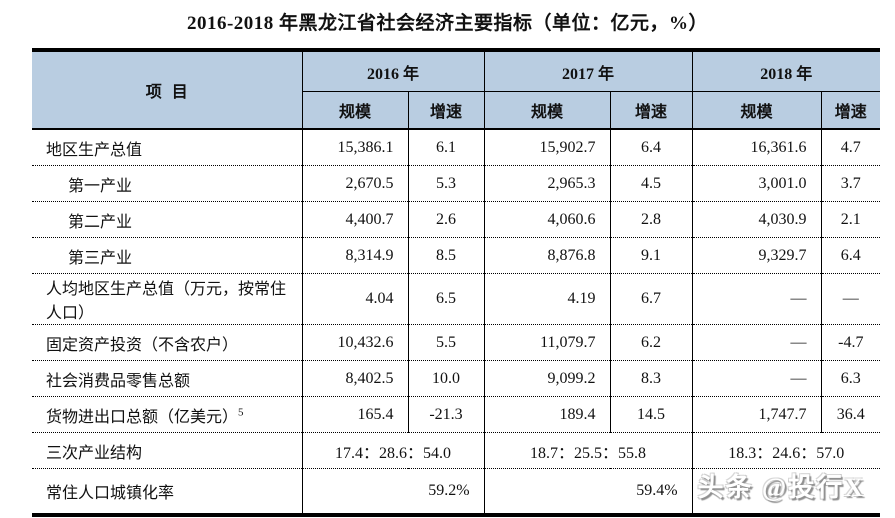 The width and height of the screenshot is (895, 518). What do you see at coordinates (547, 299) in the screenshot?
I see `cell-2017-scale: 4.19` at bounding box center [547, 299].